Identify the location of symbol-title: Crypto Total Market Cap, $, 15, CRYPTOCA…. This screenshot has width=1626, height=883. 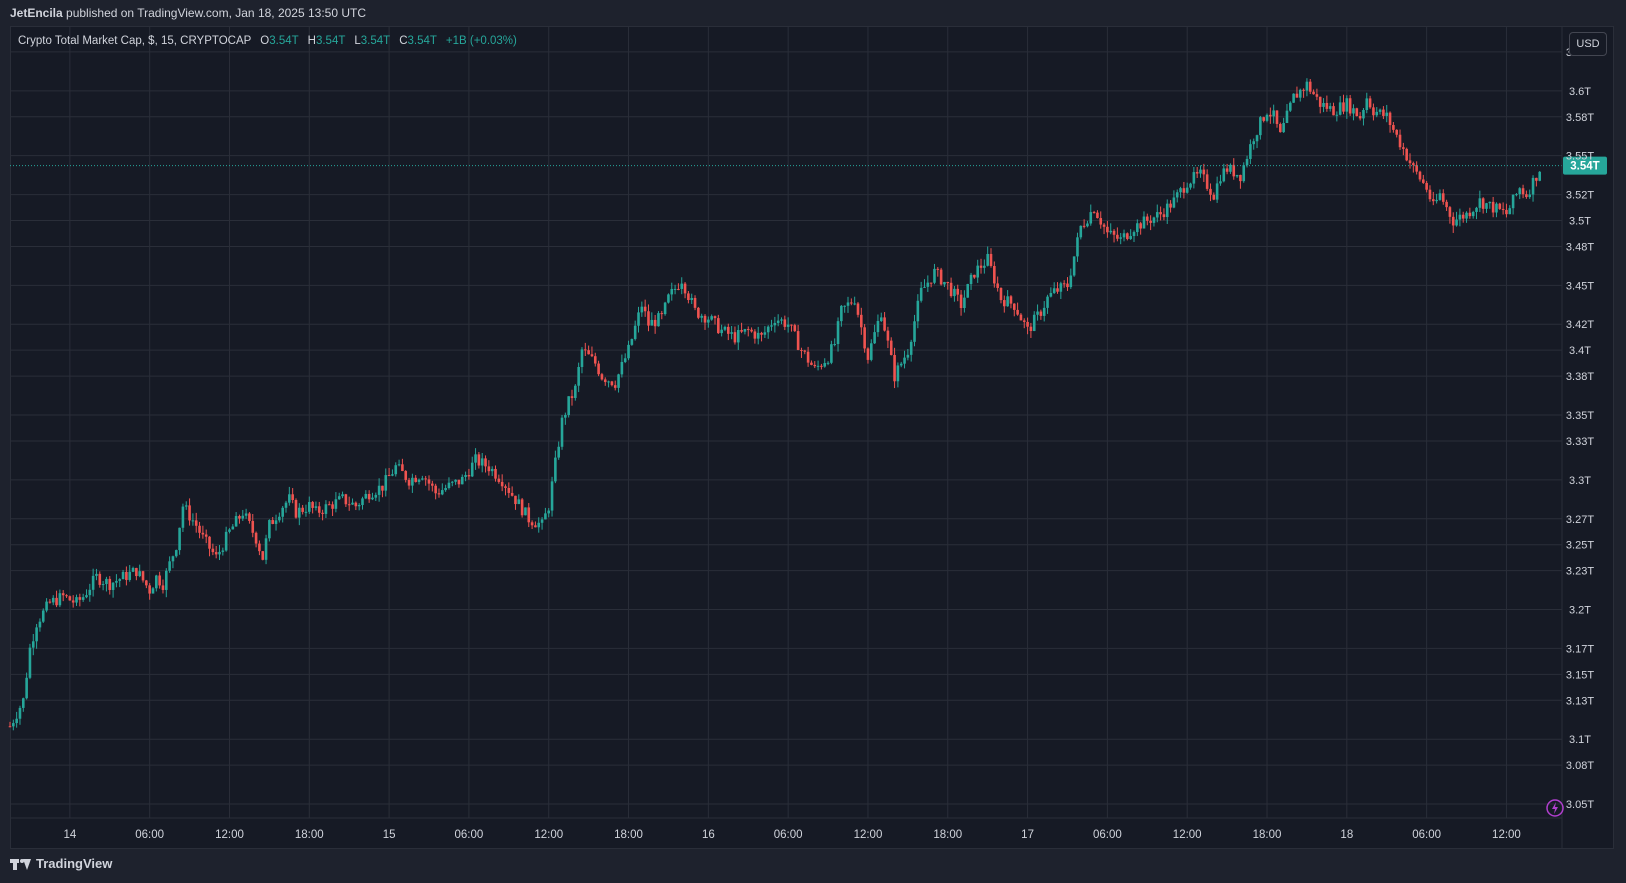
(135, 41).